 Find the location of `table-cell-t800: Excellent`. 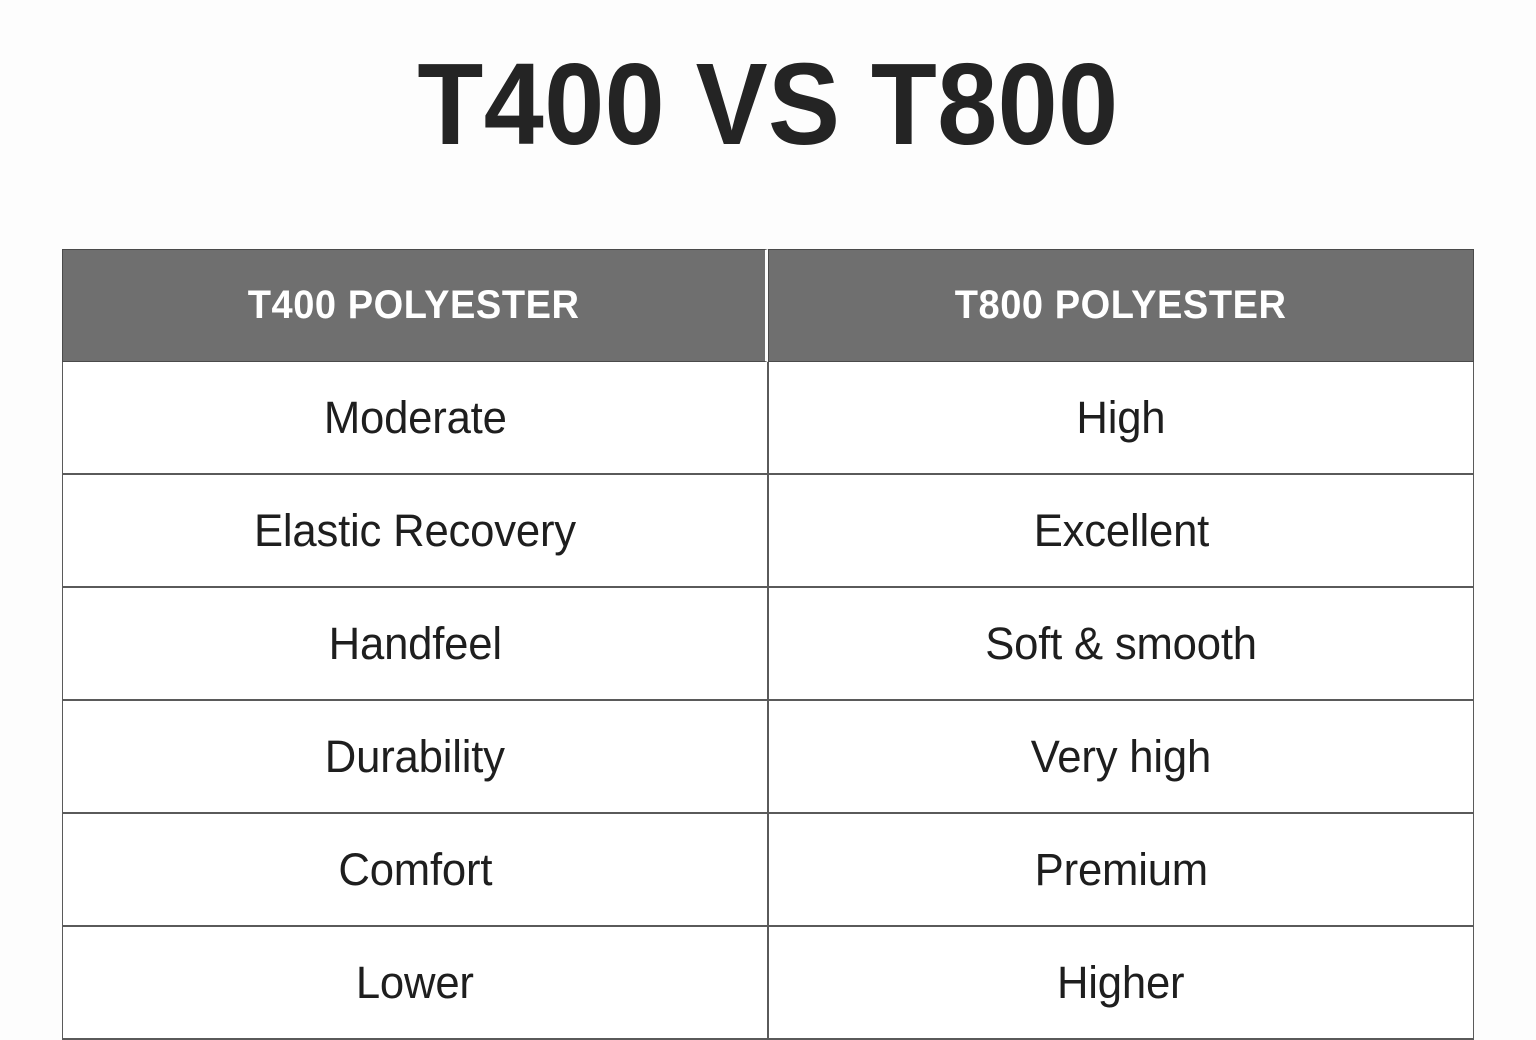

table-cell-t800: Excellent is located at coordinates (1121, 531).